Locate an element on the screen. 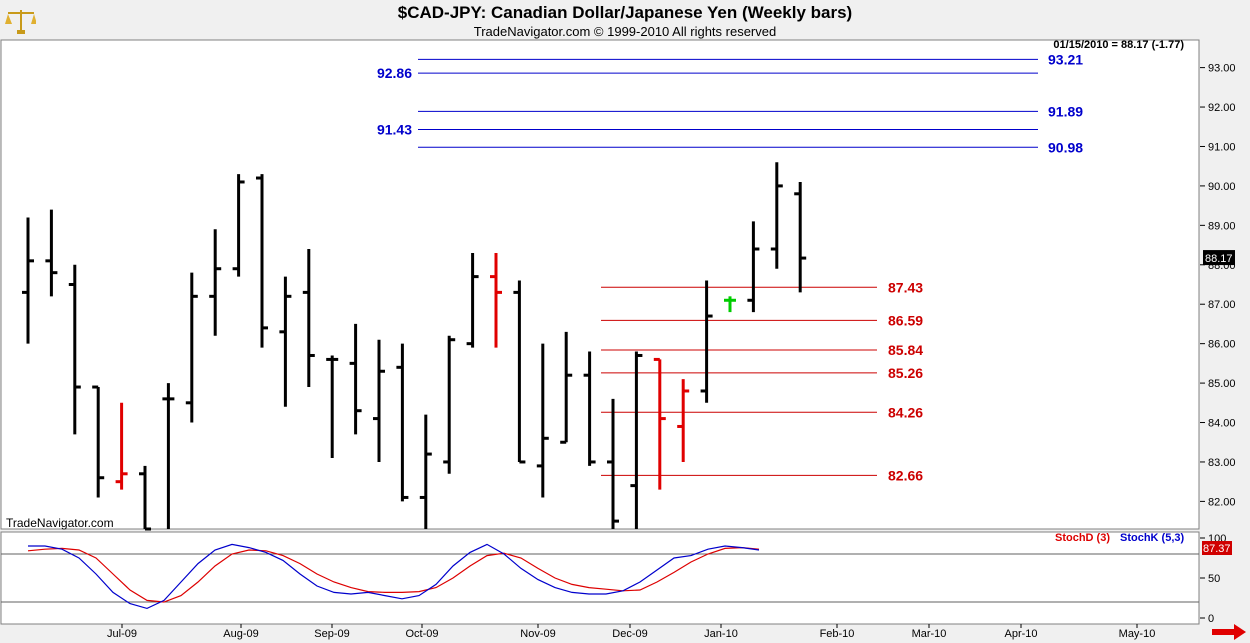 Image resolution: width=1250 pixels, height=643 pixels. price-axis-label: 89.00 is located at coordinates (1222, 226).